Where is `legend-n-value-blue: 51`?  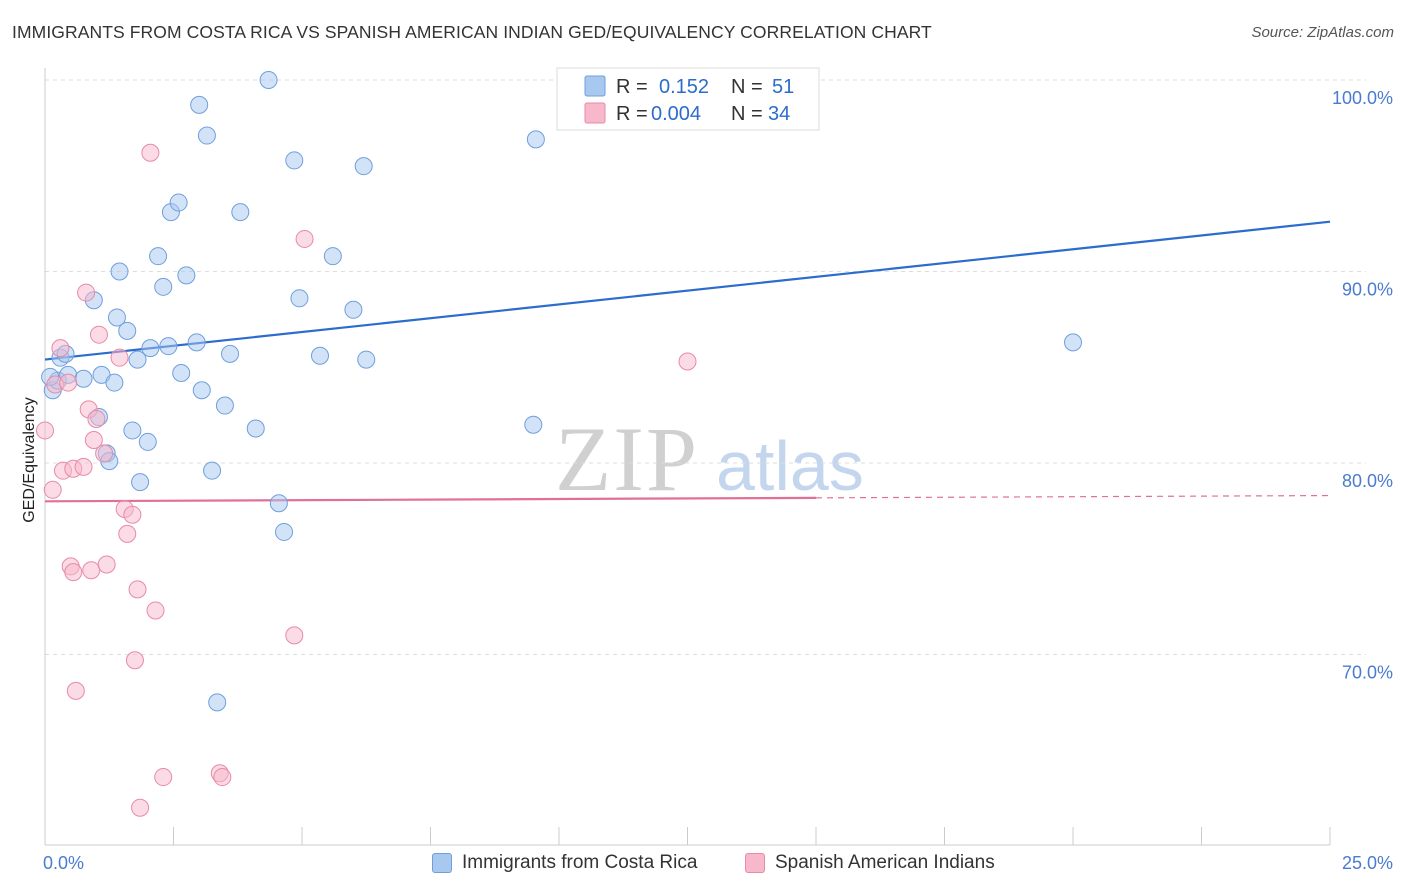 legend-n-value-blue: 51 is located at coordinates (783, 87).